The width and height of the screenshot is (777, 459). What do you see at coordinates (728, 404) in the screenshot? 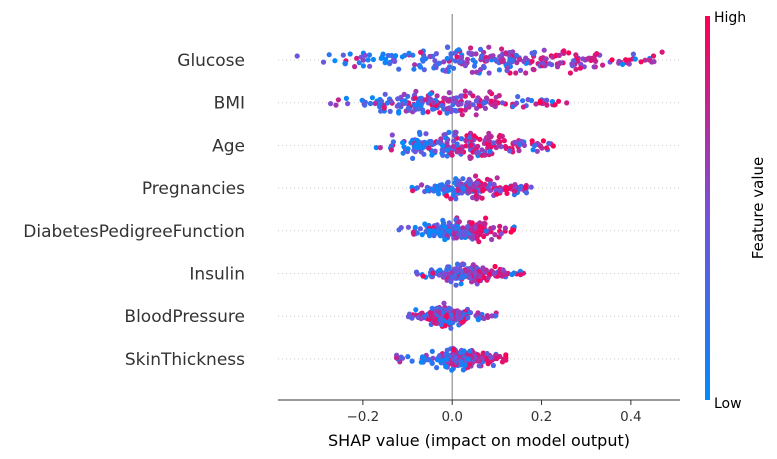
I see `colorbar-low-label: Low` at bounding box center [728, 404].